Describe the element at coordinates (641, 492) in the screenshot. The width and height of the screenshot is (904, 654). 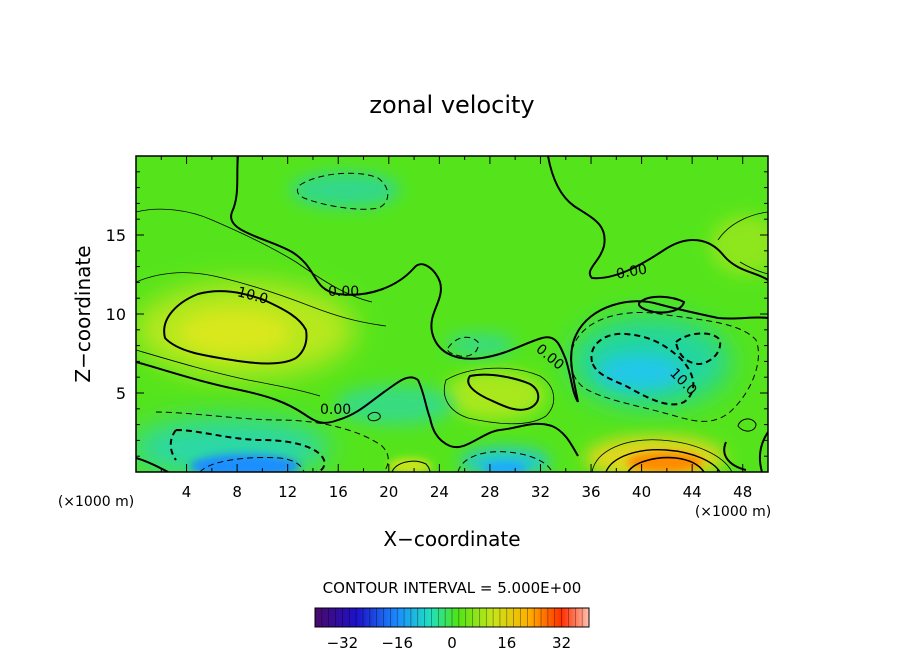
I see `x-tick-label: 40` at that location.